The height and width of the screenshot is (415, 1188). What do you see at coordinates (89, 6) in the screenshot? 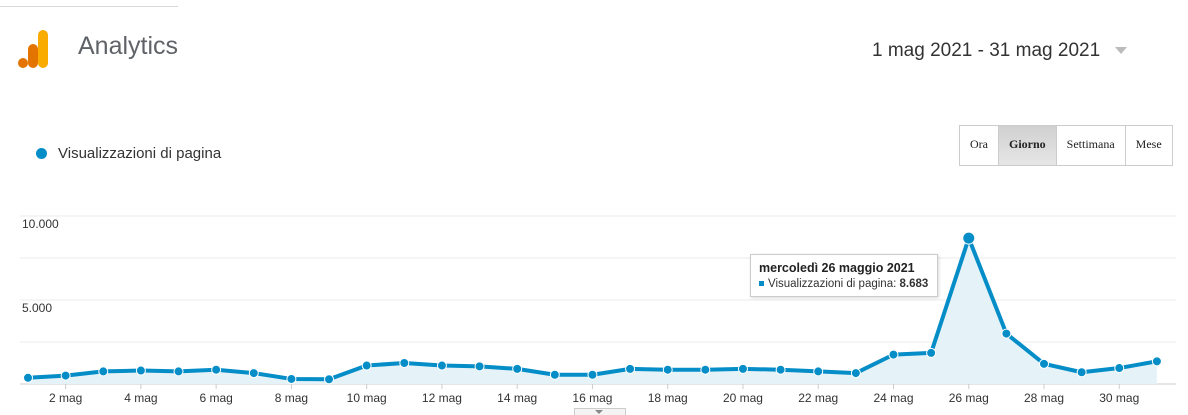
I see `top-divider` at bounding box center [89, 6].